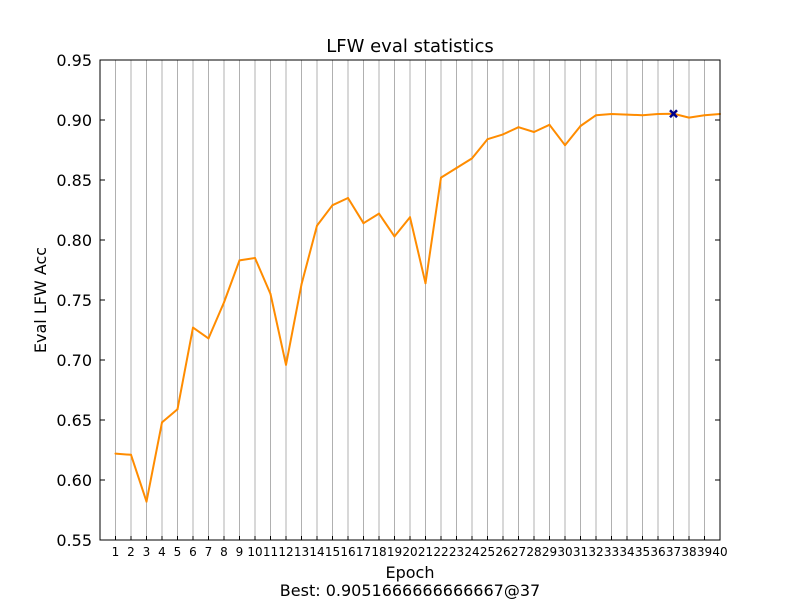 This screenshot has width=800, height=605. What do you see at coordinates (688, 552) in the screenshot?
I see `x-tick-label: 38` at bounding box center [688, 552].